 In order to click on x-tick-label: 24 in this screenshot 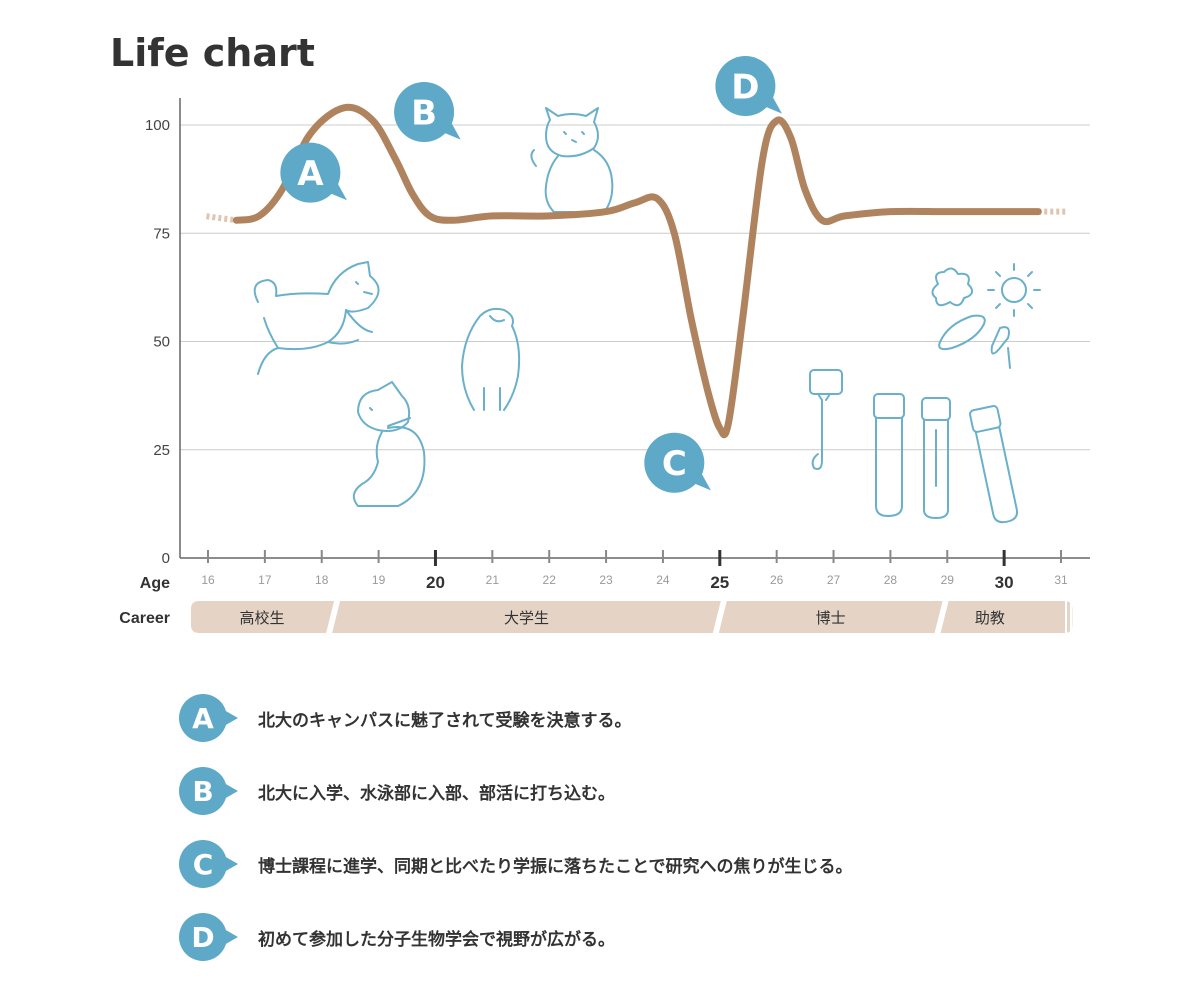, I will do `click(663, 580)`.